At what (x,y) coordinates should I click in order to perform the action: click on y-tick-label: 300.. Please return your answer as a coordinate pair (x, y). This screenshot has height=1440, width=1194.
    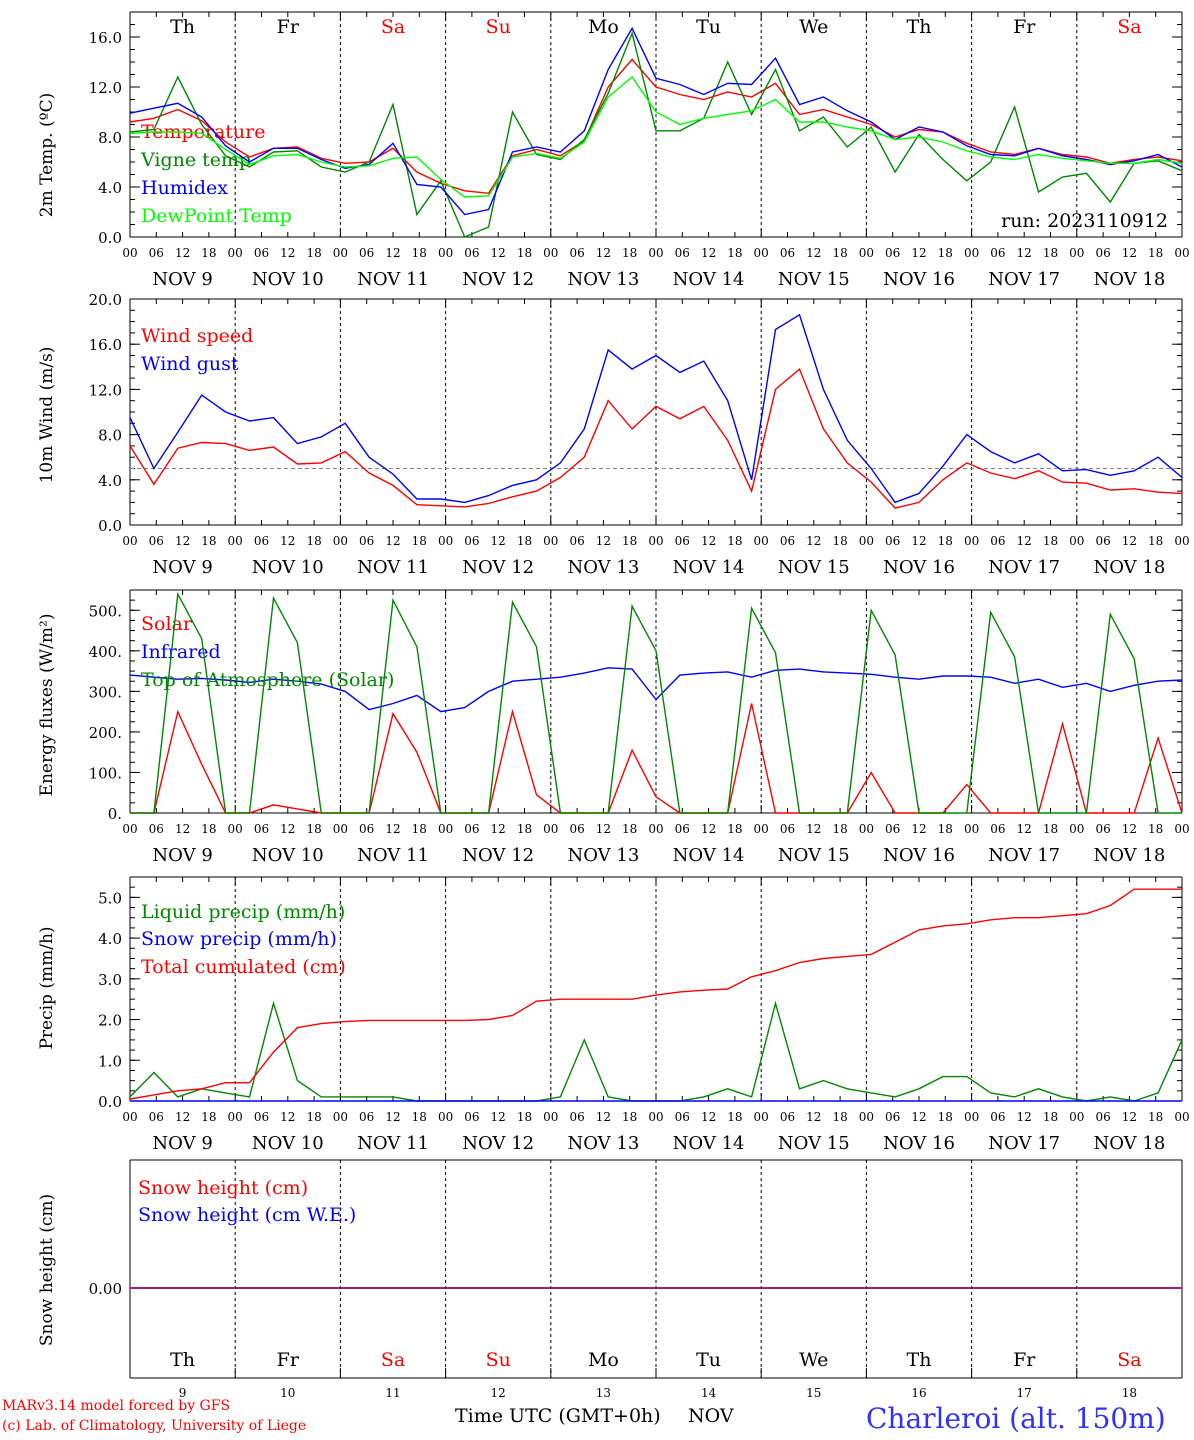
    Looking at the image, I should click on (105, 692).